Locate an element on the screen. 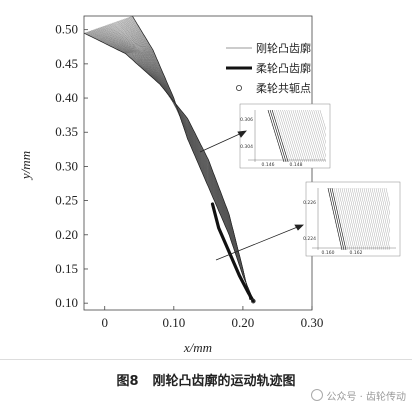  y-tick-label: 0.40 is located at coordinates (66, 97).